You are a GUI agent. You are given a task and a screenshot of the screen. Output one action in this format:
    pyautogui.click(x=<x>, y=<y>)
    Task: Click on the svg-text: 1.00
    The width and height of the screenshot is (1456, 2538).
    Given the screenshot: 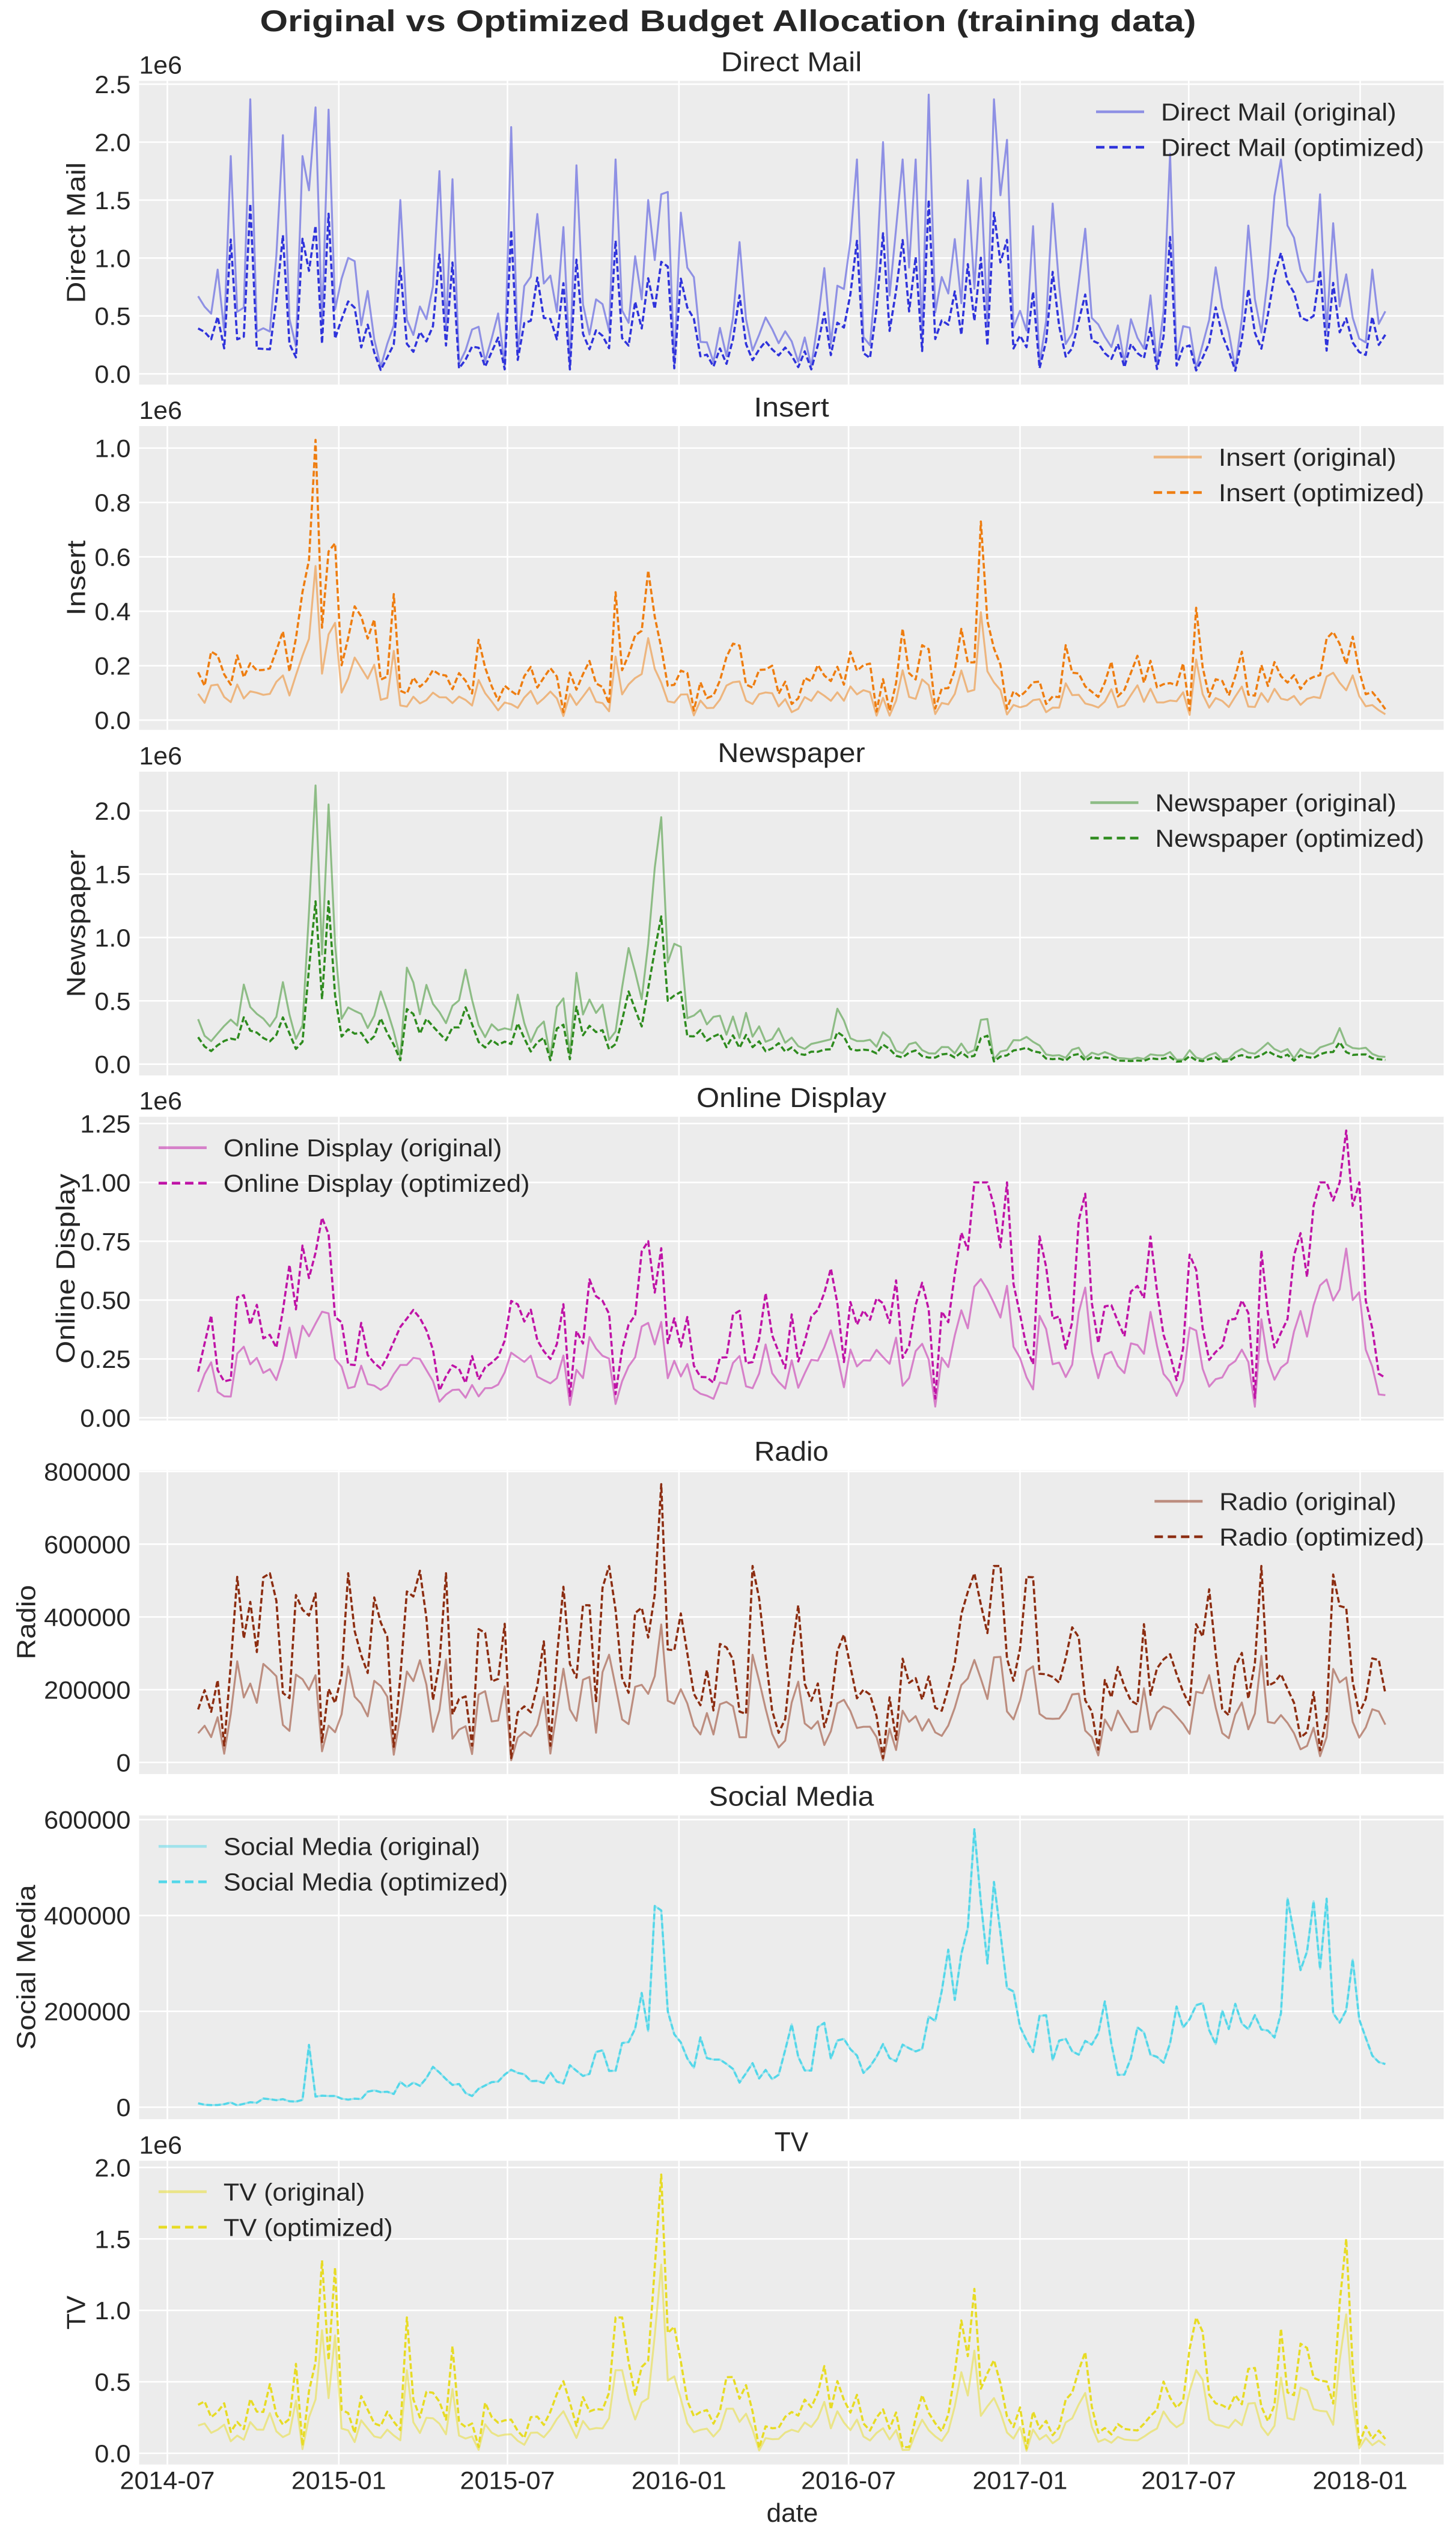 What is the action you would take?
    pyautogui.click(x=105, y=1182)
    